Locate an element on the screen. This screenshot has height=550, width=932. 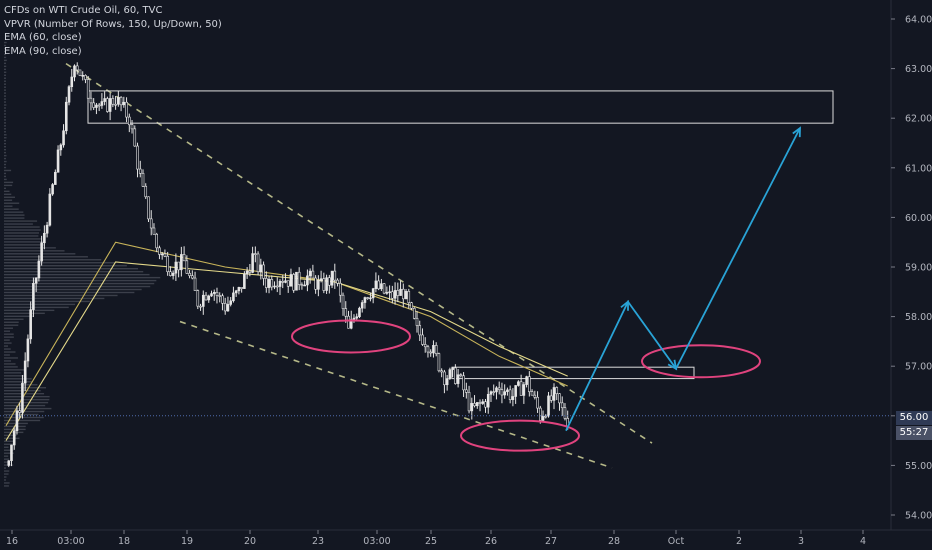
x-tick-label: 16 is located at coordinates (12, 541).